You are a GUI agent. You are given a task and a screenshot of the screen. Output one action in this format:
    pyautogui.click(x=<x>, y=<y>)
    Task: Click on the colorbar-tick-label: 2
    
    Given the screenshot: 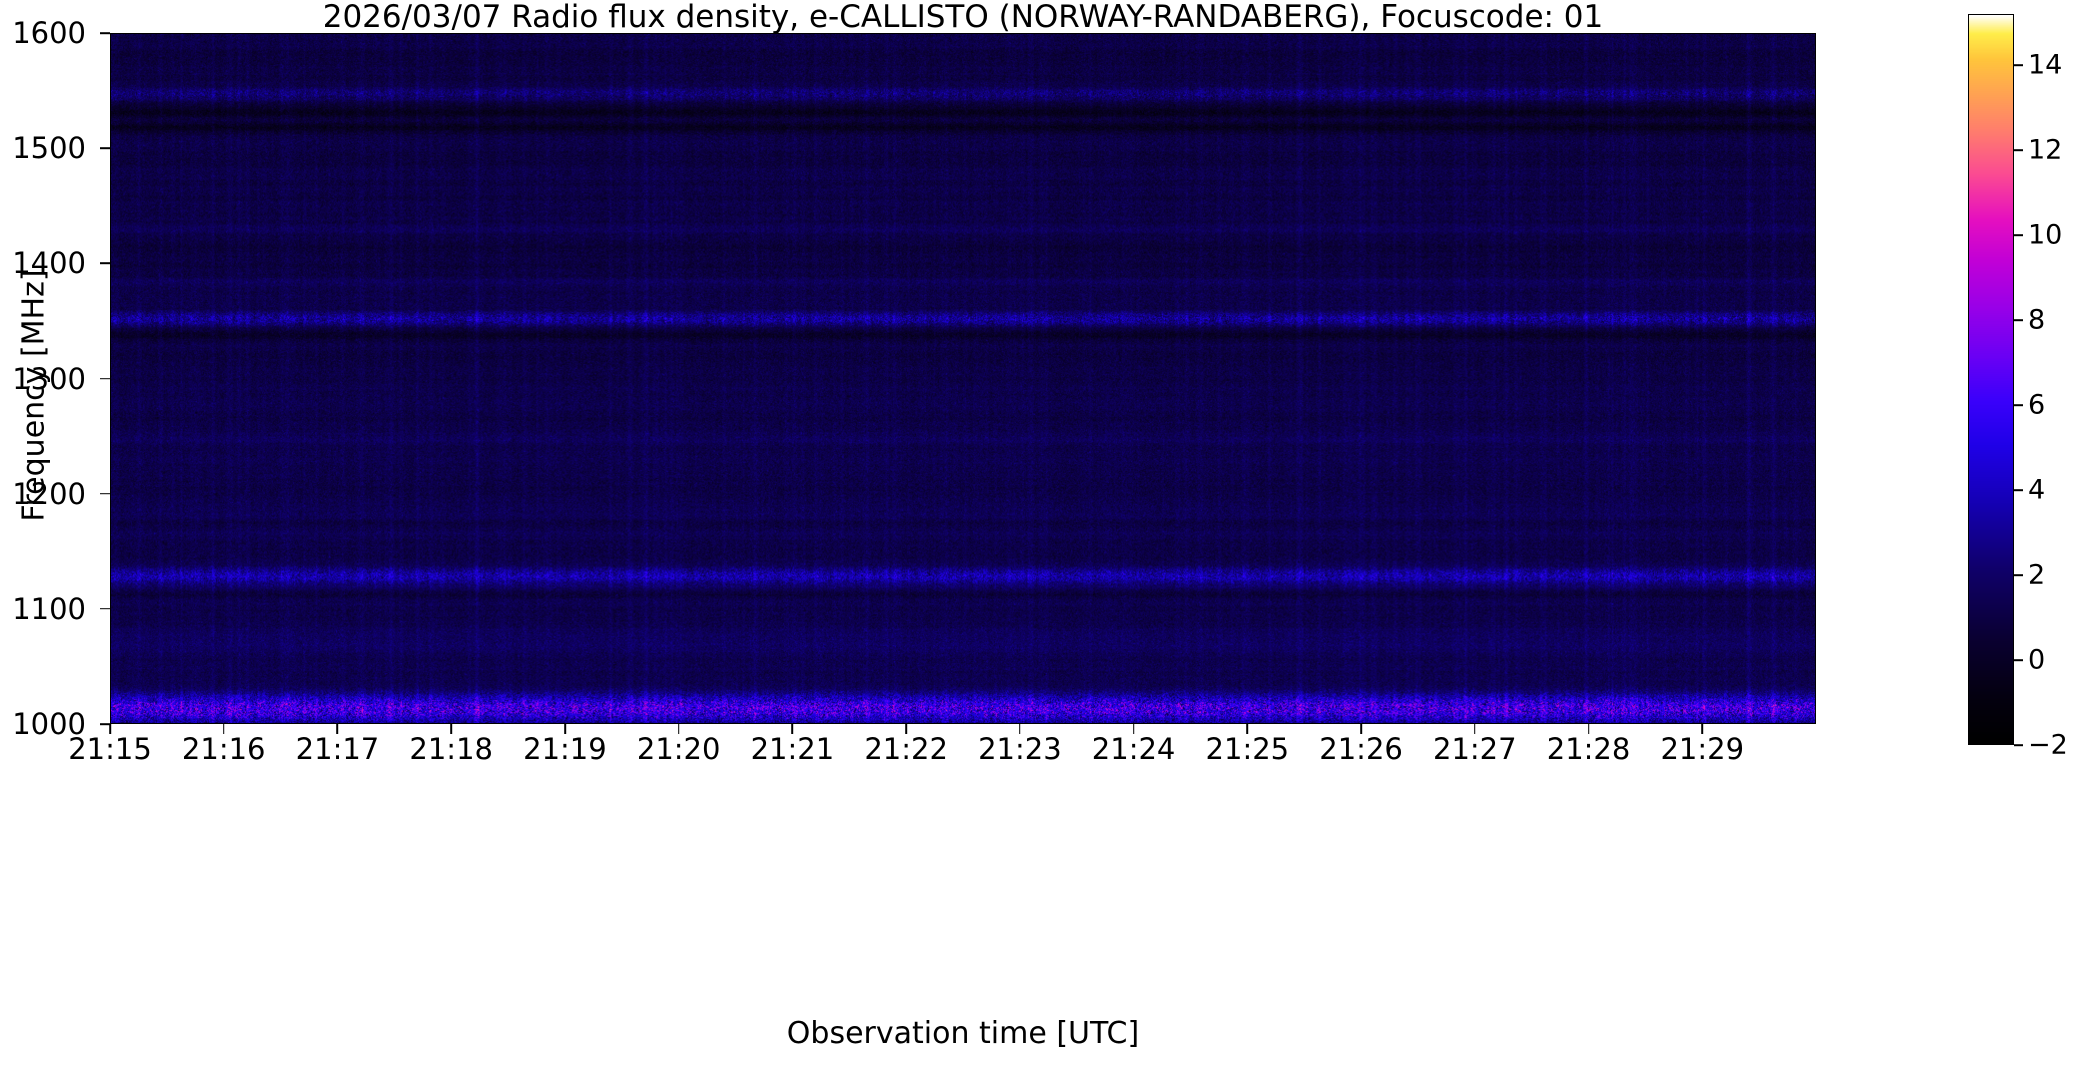 What is the action you would take?
    pyautogui.click(x=2037, y=575)
    